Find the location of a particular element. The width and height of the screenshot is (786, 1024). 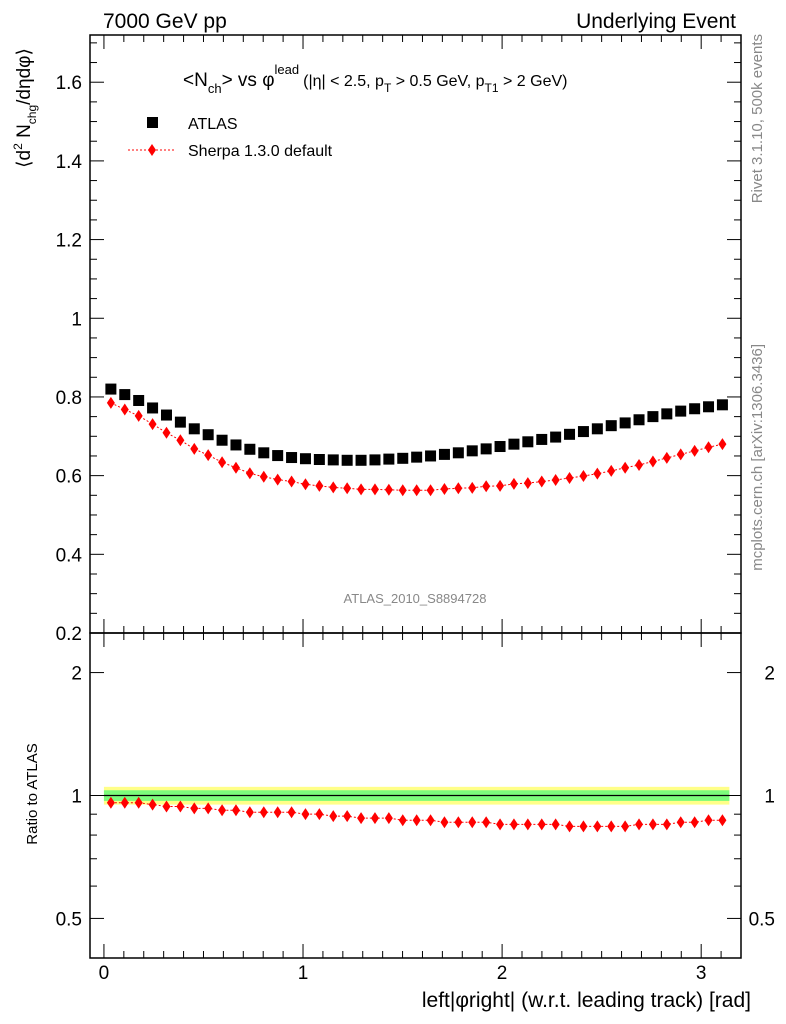

legend-atlas-label: ATLAS is located at coordinates (213, 124).